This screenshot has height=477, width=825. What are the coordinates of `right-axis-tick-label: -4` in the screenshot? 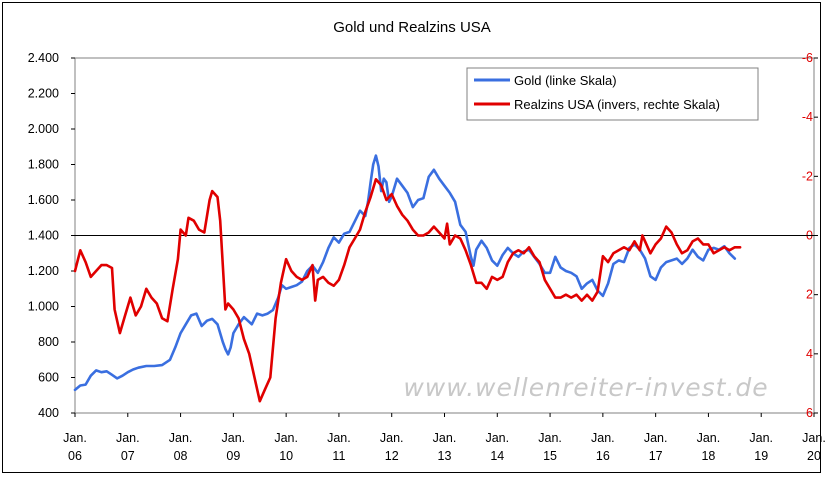 It's located at (807, 117).